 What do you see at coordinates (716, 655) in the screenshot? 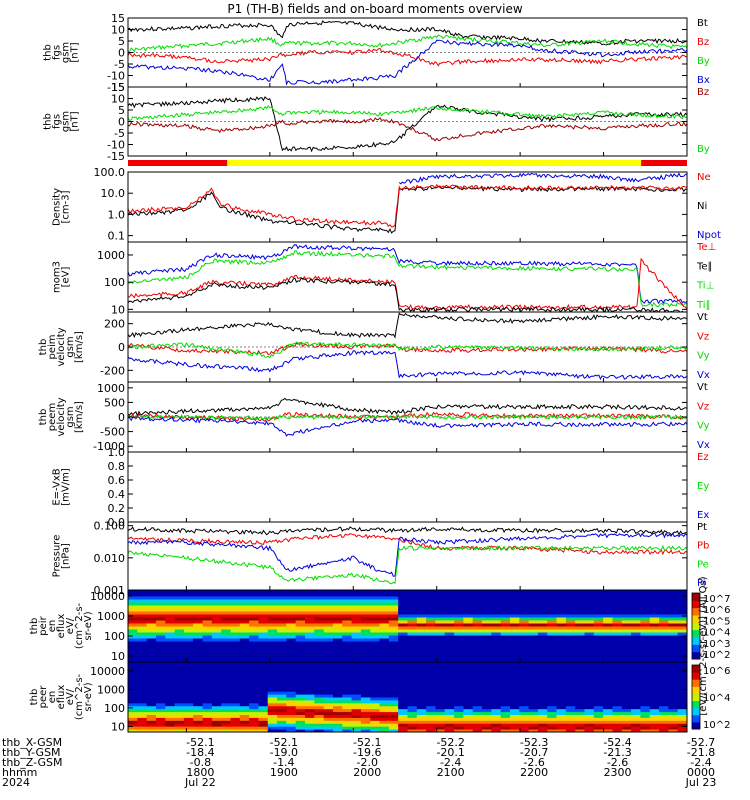
I see `colorbar-label: 10^2` at bounding box center [716, 655].